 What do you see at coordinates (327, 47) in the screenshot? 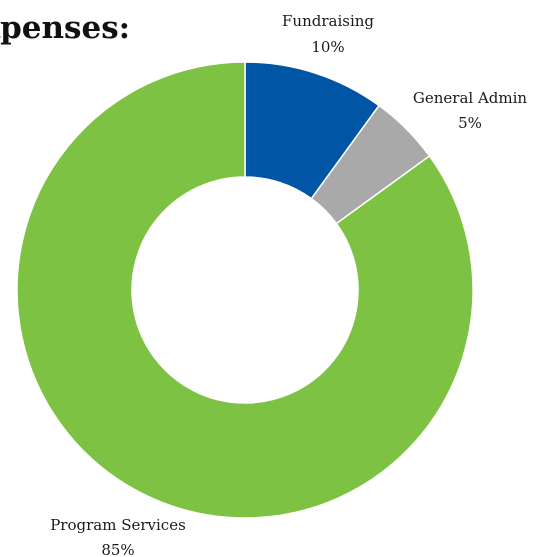
I see `slice-value-fundraising: 10%` at bounding box center [327, 47].